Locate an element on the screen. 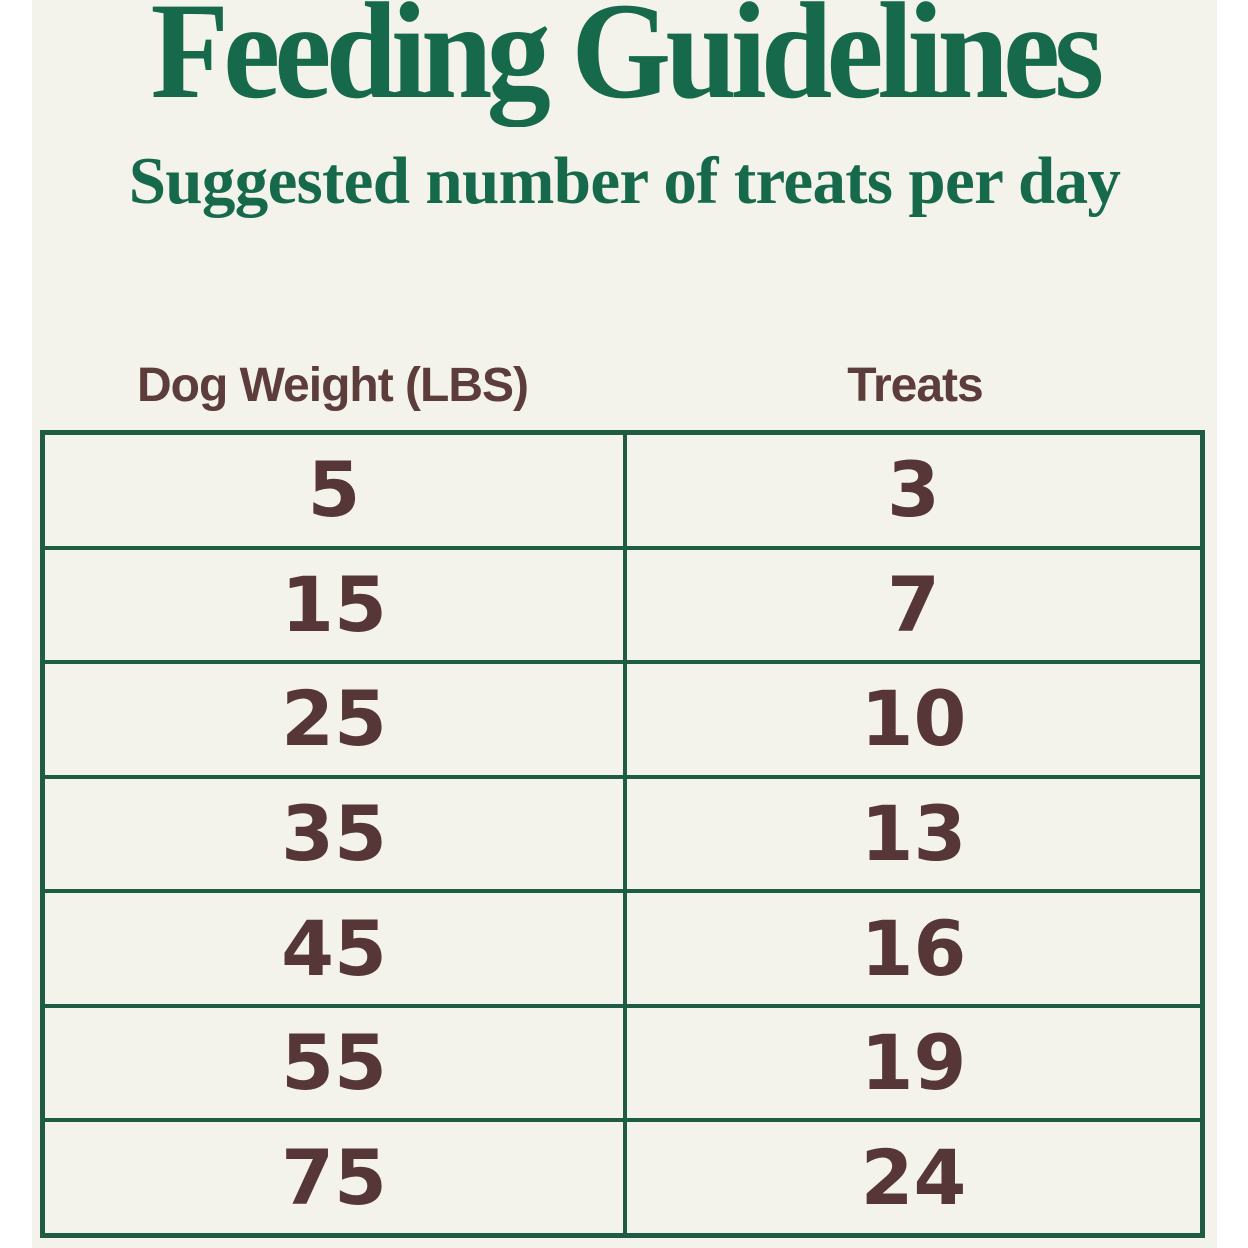  table-cell-treats: 13 is located at coordinates (913, 834).